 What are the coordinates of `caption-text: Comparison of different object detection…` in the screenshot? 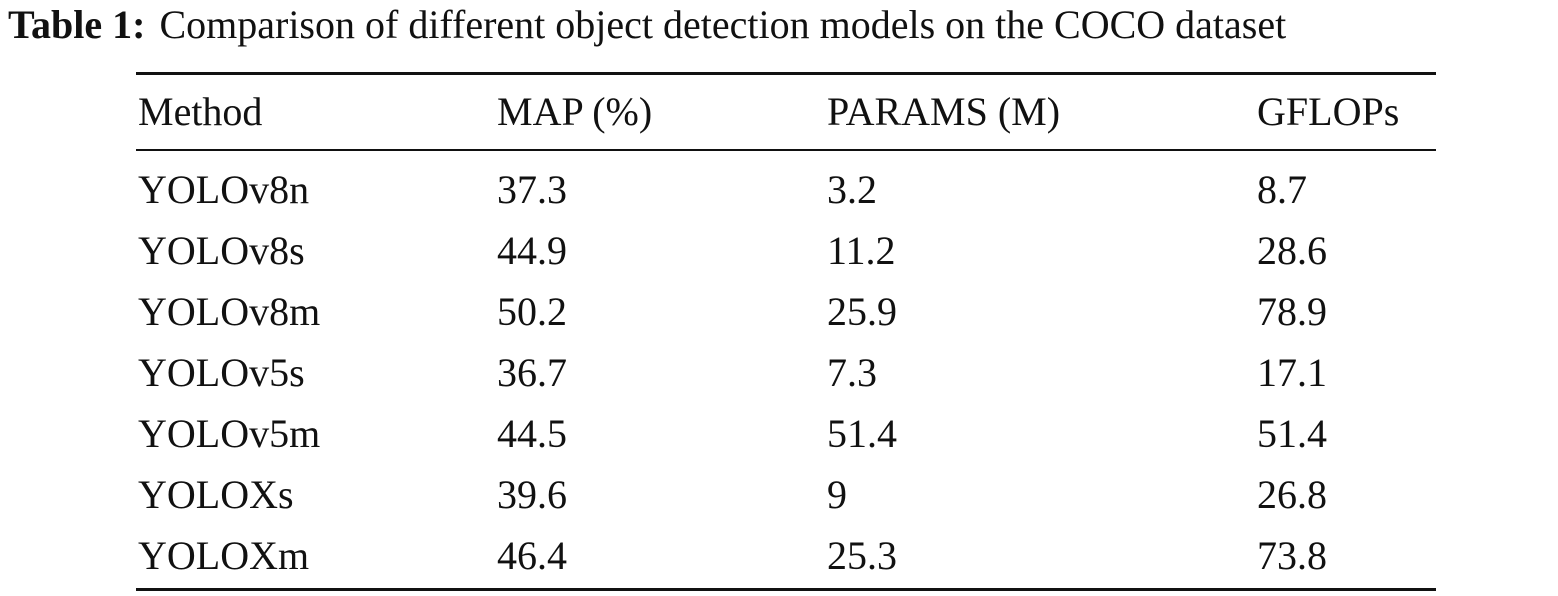 It's located at (723, 24).